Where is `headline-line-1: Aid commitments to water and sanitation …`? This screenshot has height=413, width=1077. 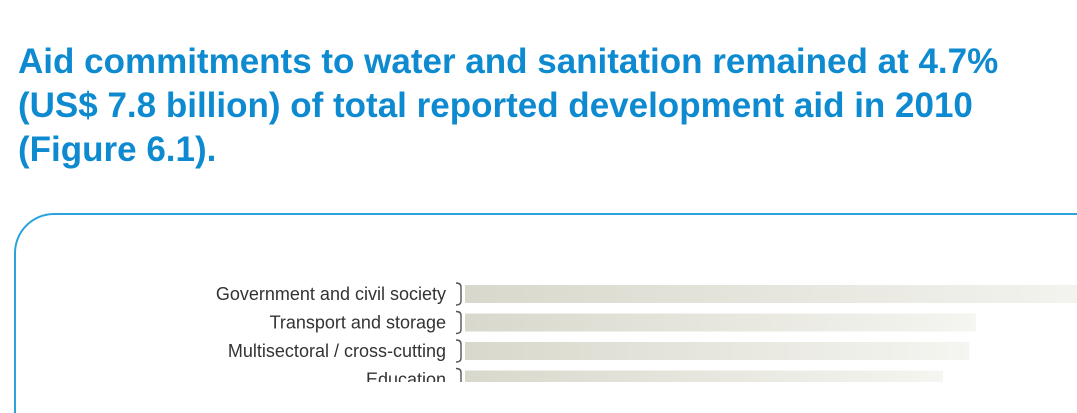 headline-line-1: Aid commitments to water and sanitation … is located at coordinates (508, 61).